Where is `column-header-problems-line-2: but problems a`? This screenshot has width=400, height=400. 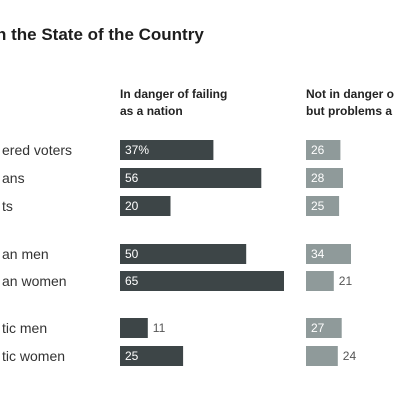 column-header-problems-line-2: but problems a is located at coordinates (349, 111).